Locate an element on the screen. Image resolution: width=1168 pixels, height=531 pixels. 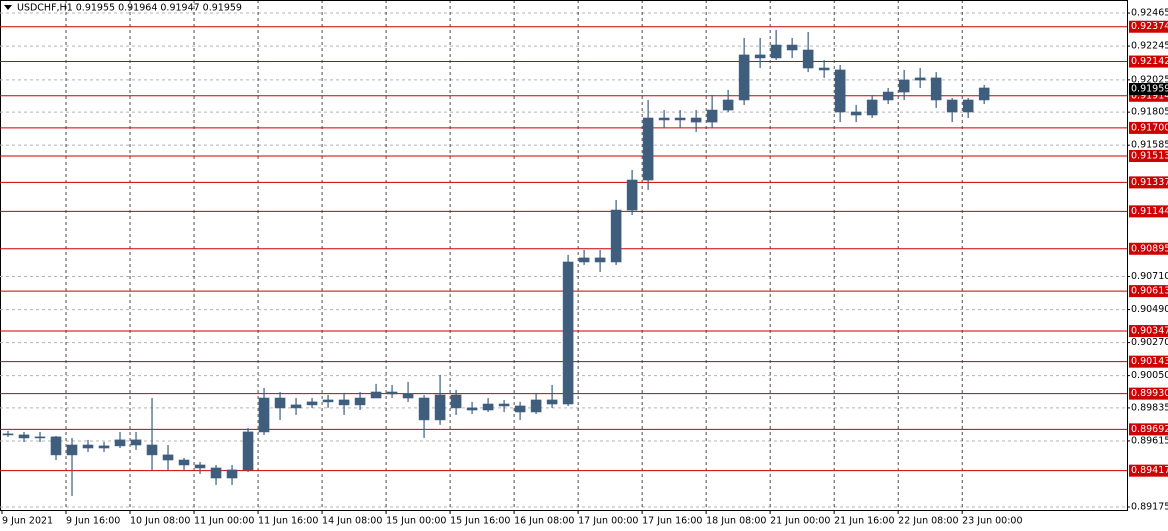
level-label: 0.92374 is located at coordinates (1149, 26).